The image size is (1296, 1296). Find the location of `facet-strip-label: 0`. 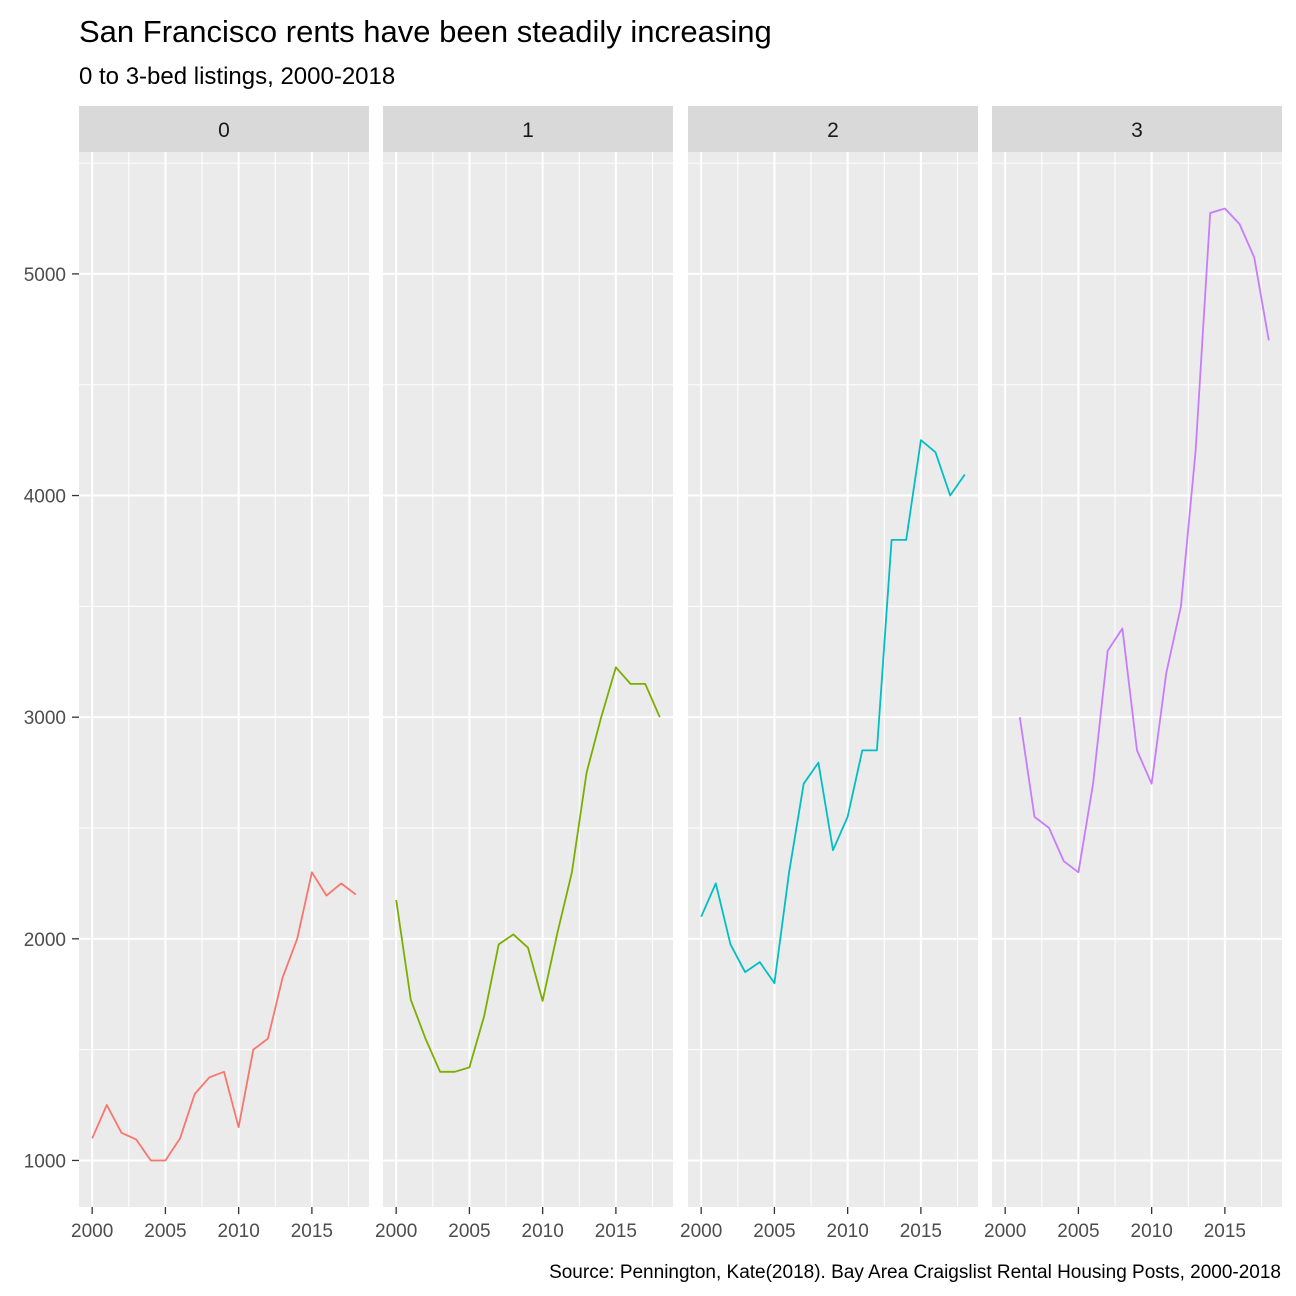

facet-strip-label: 0 is located at coordinates (224, 130).